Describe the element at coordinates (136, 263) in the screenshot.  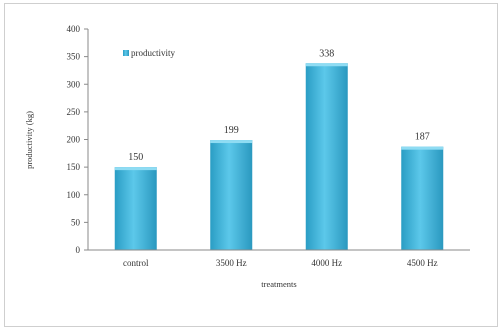
I see `x-tick-label: control` at that location.